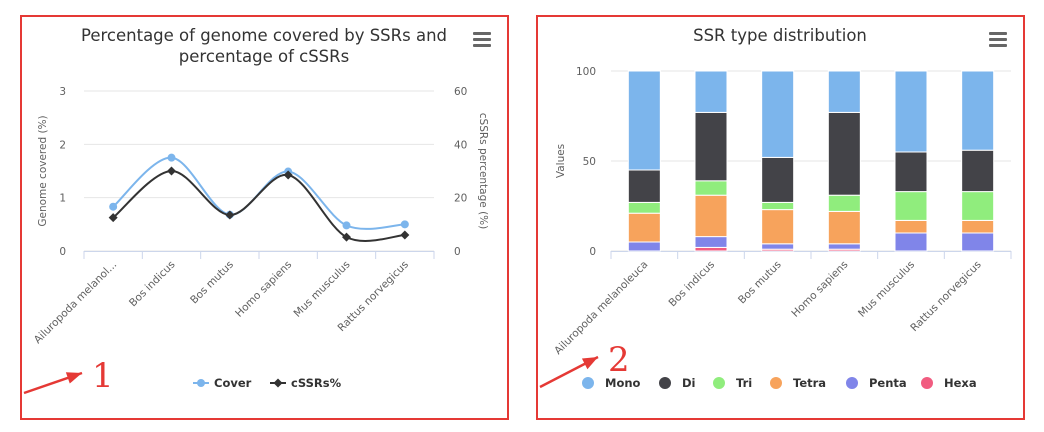  I want to click on y-right-tick-label: 40, so click(460, 145).